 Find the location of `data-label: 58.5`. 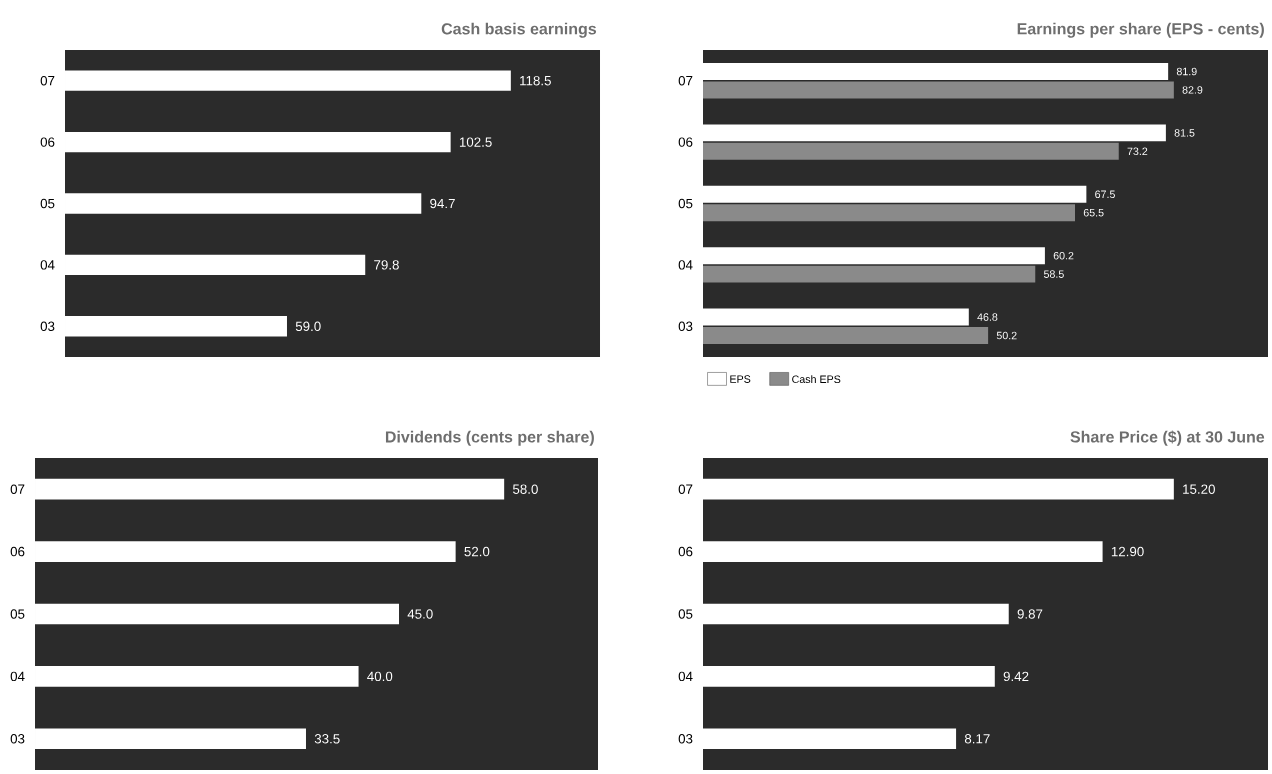

data-label: 58.5 is located at coordinates (1053, 274).